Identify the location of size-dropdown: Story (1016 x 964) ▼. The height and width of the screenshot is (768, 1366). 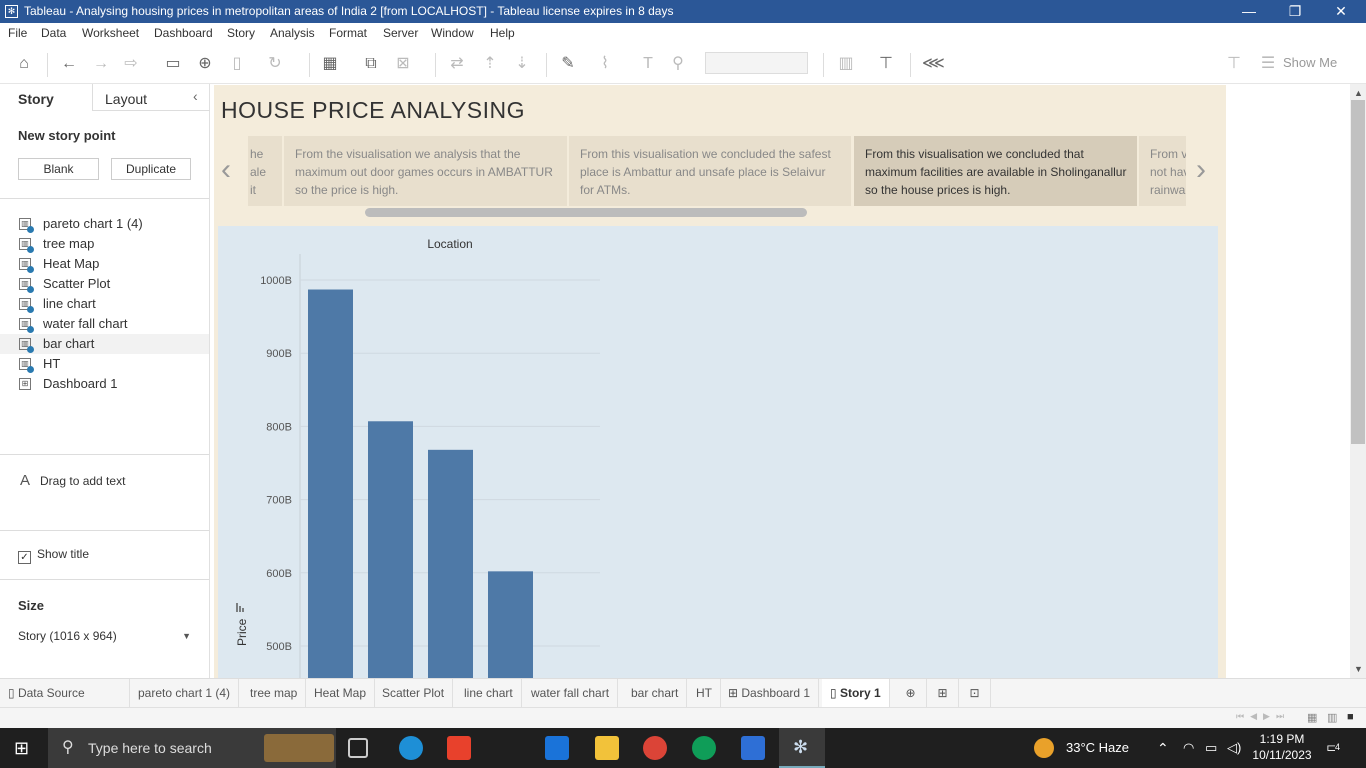
(105, 636).